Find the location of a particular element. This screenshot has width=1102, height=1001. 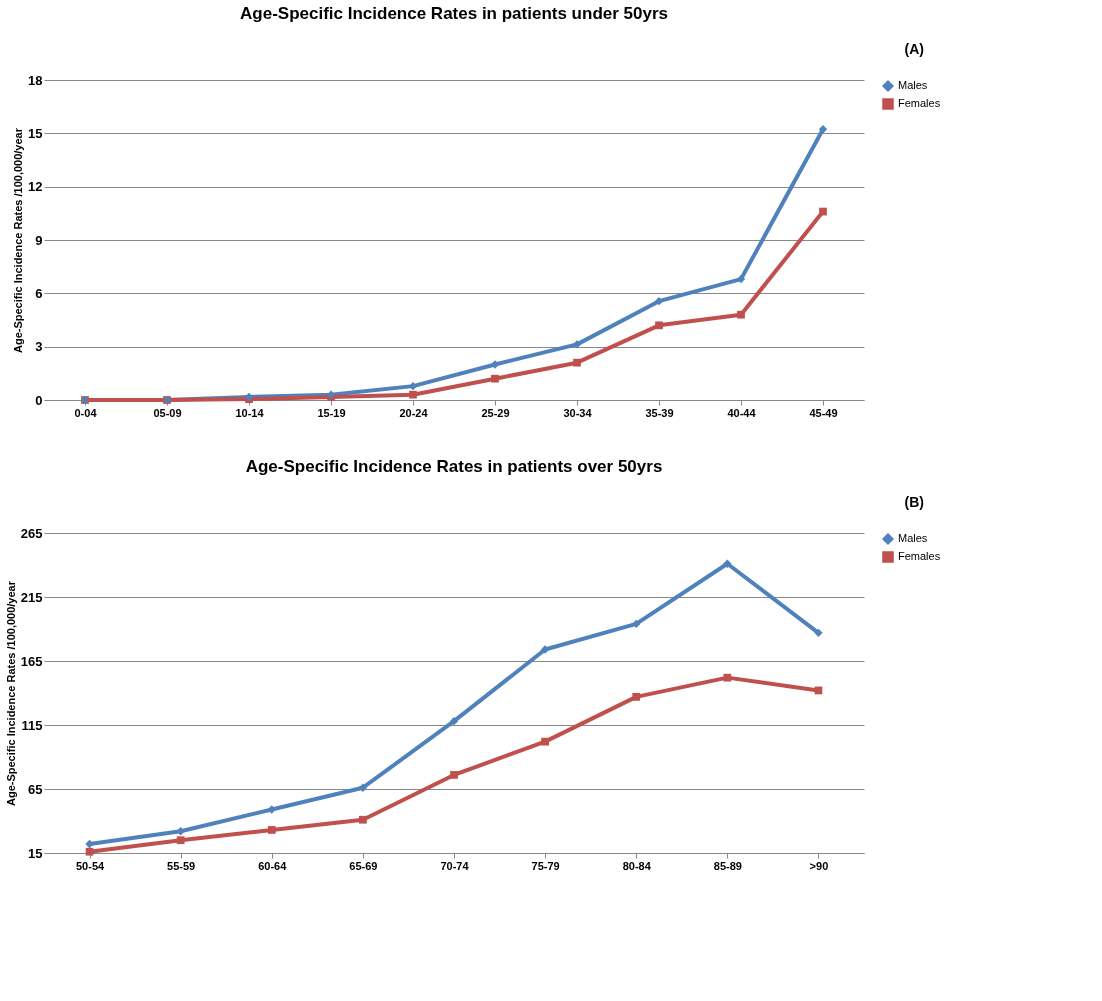

x-tick-label: 80-84 is located at coordinates (637, 865).